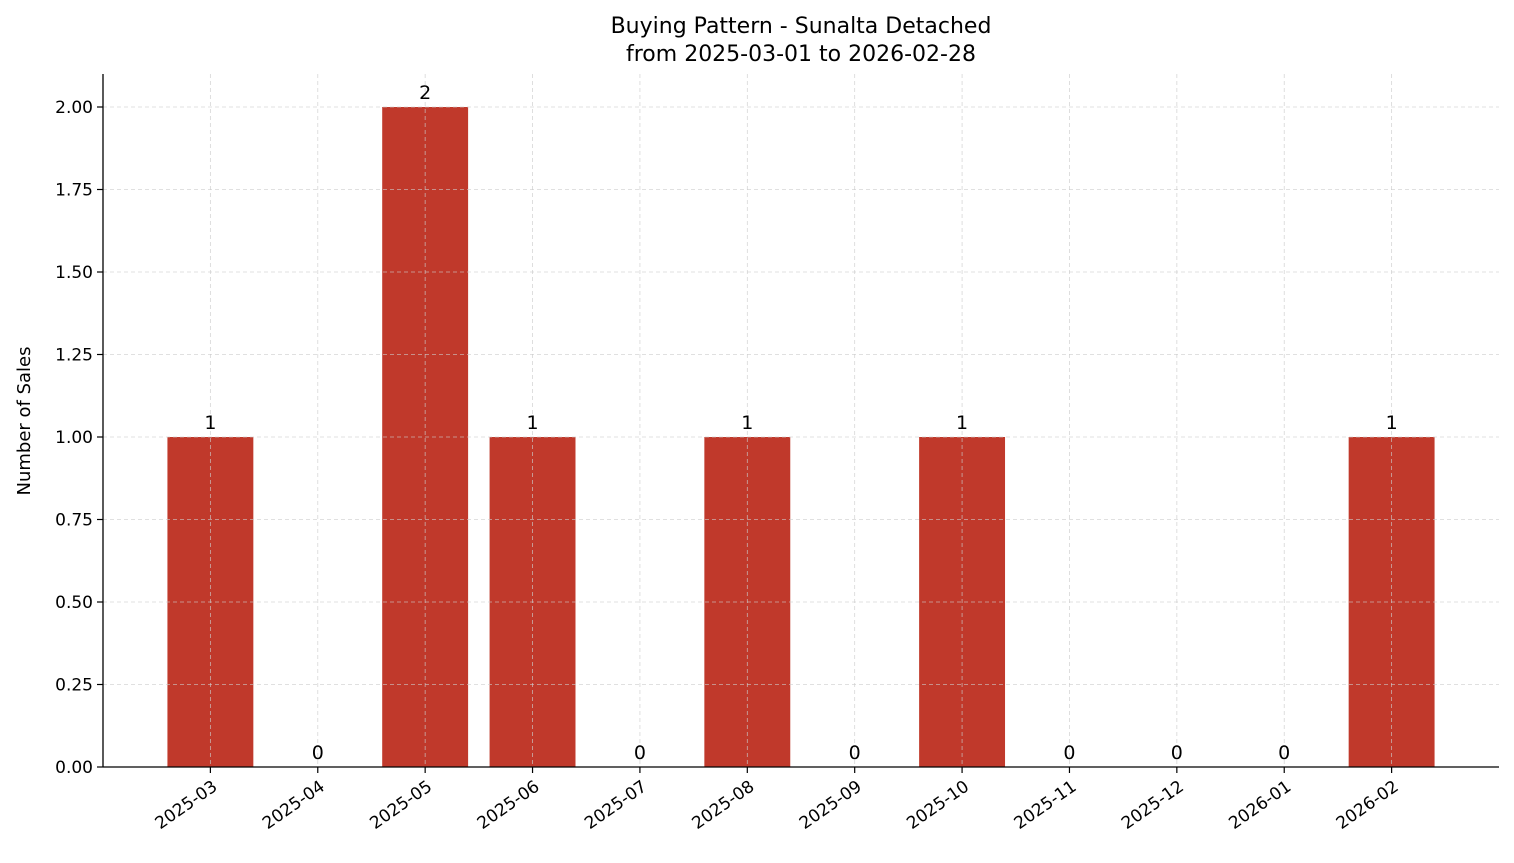 The width and height of the screenshot is (1514, 863). What do you see at coordinates (74, 108) in the screenshot?
I see `y-tick-label: 2.00` at bounding box center [74, 108].